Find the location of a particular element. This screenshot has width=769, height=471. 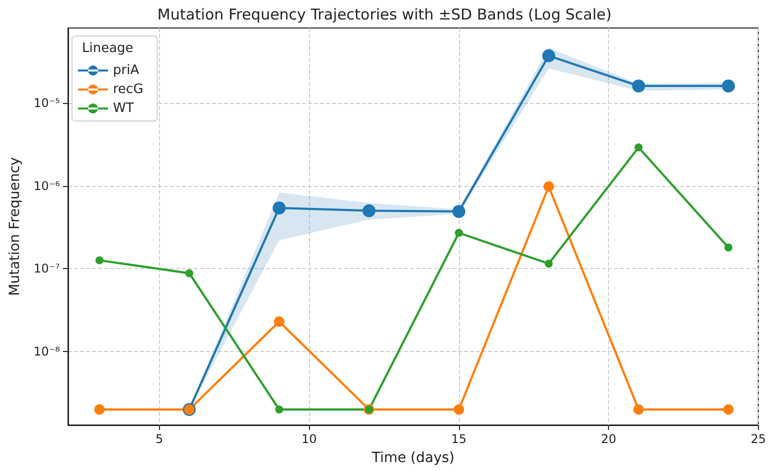

x-tick-label: 5 is located at coordinates (160, 439).